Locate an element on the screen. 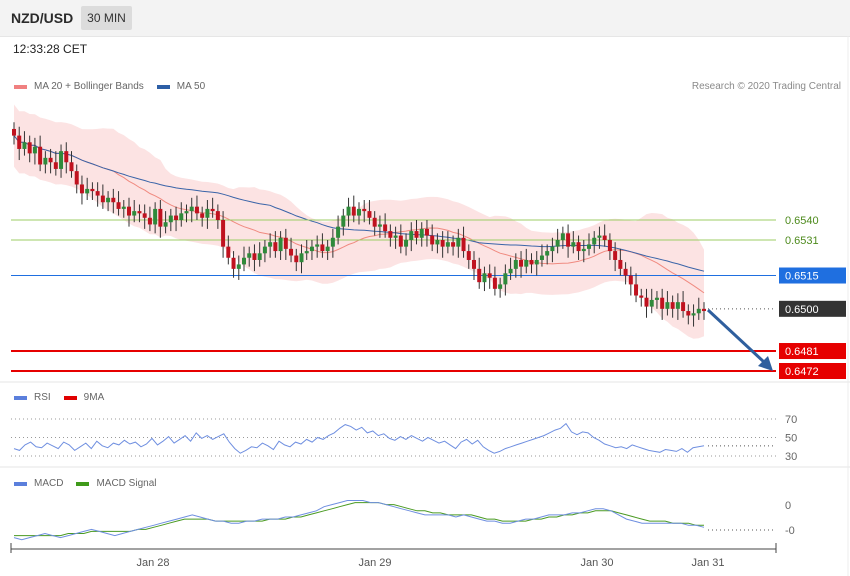  level-tags: 0.6540 0.6531 0.6515 0.6500 0.6481 0.6472 is located at coordinates (812, 297).